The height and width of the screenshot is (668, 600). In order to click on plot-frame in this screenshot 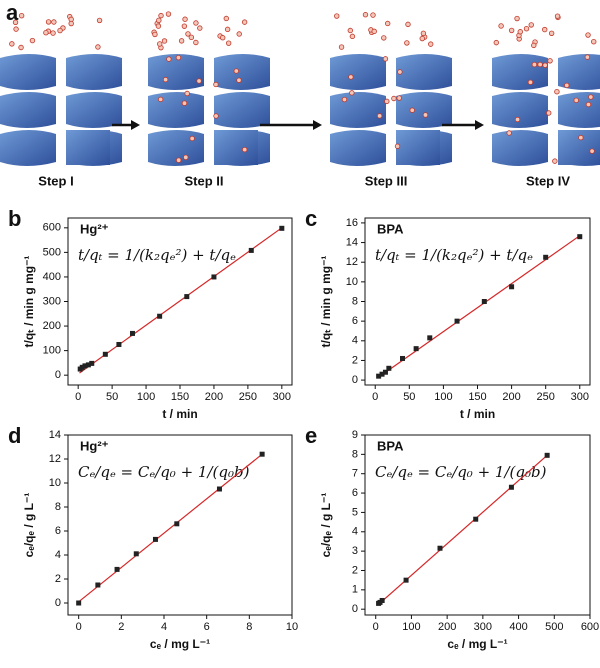, I will do `click(180, 525)`.